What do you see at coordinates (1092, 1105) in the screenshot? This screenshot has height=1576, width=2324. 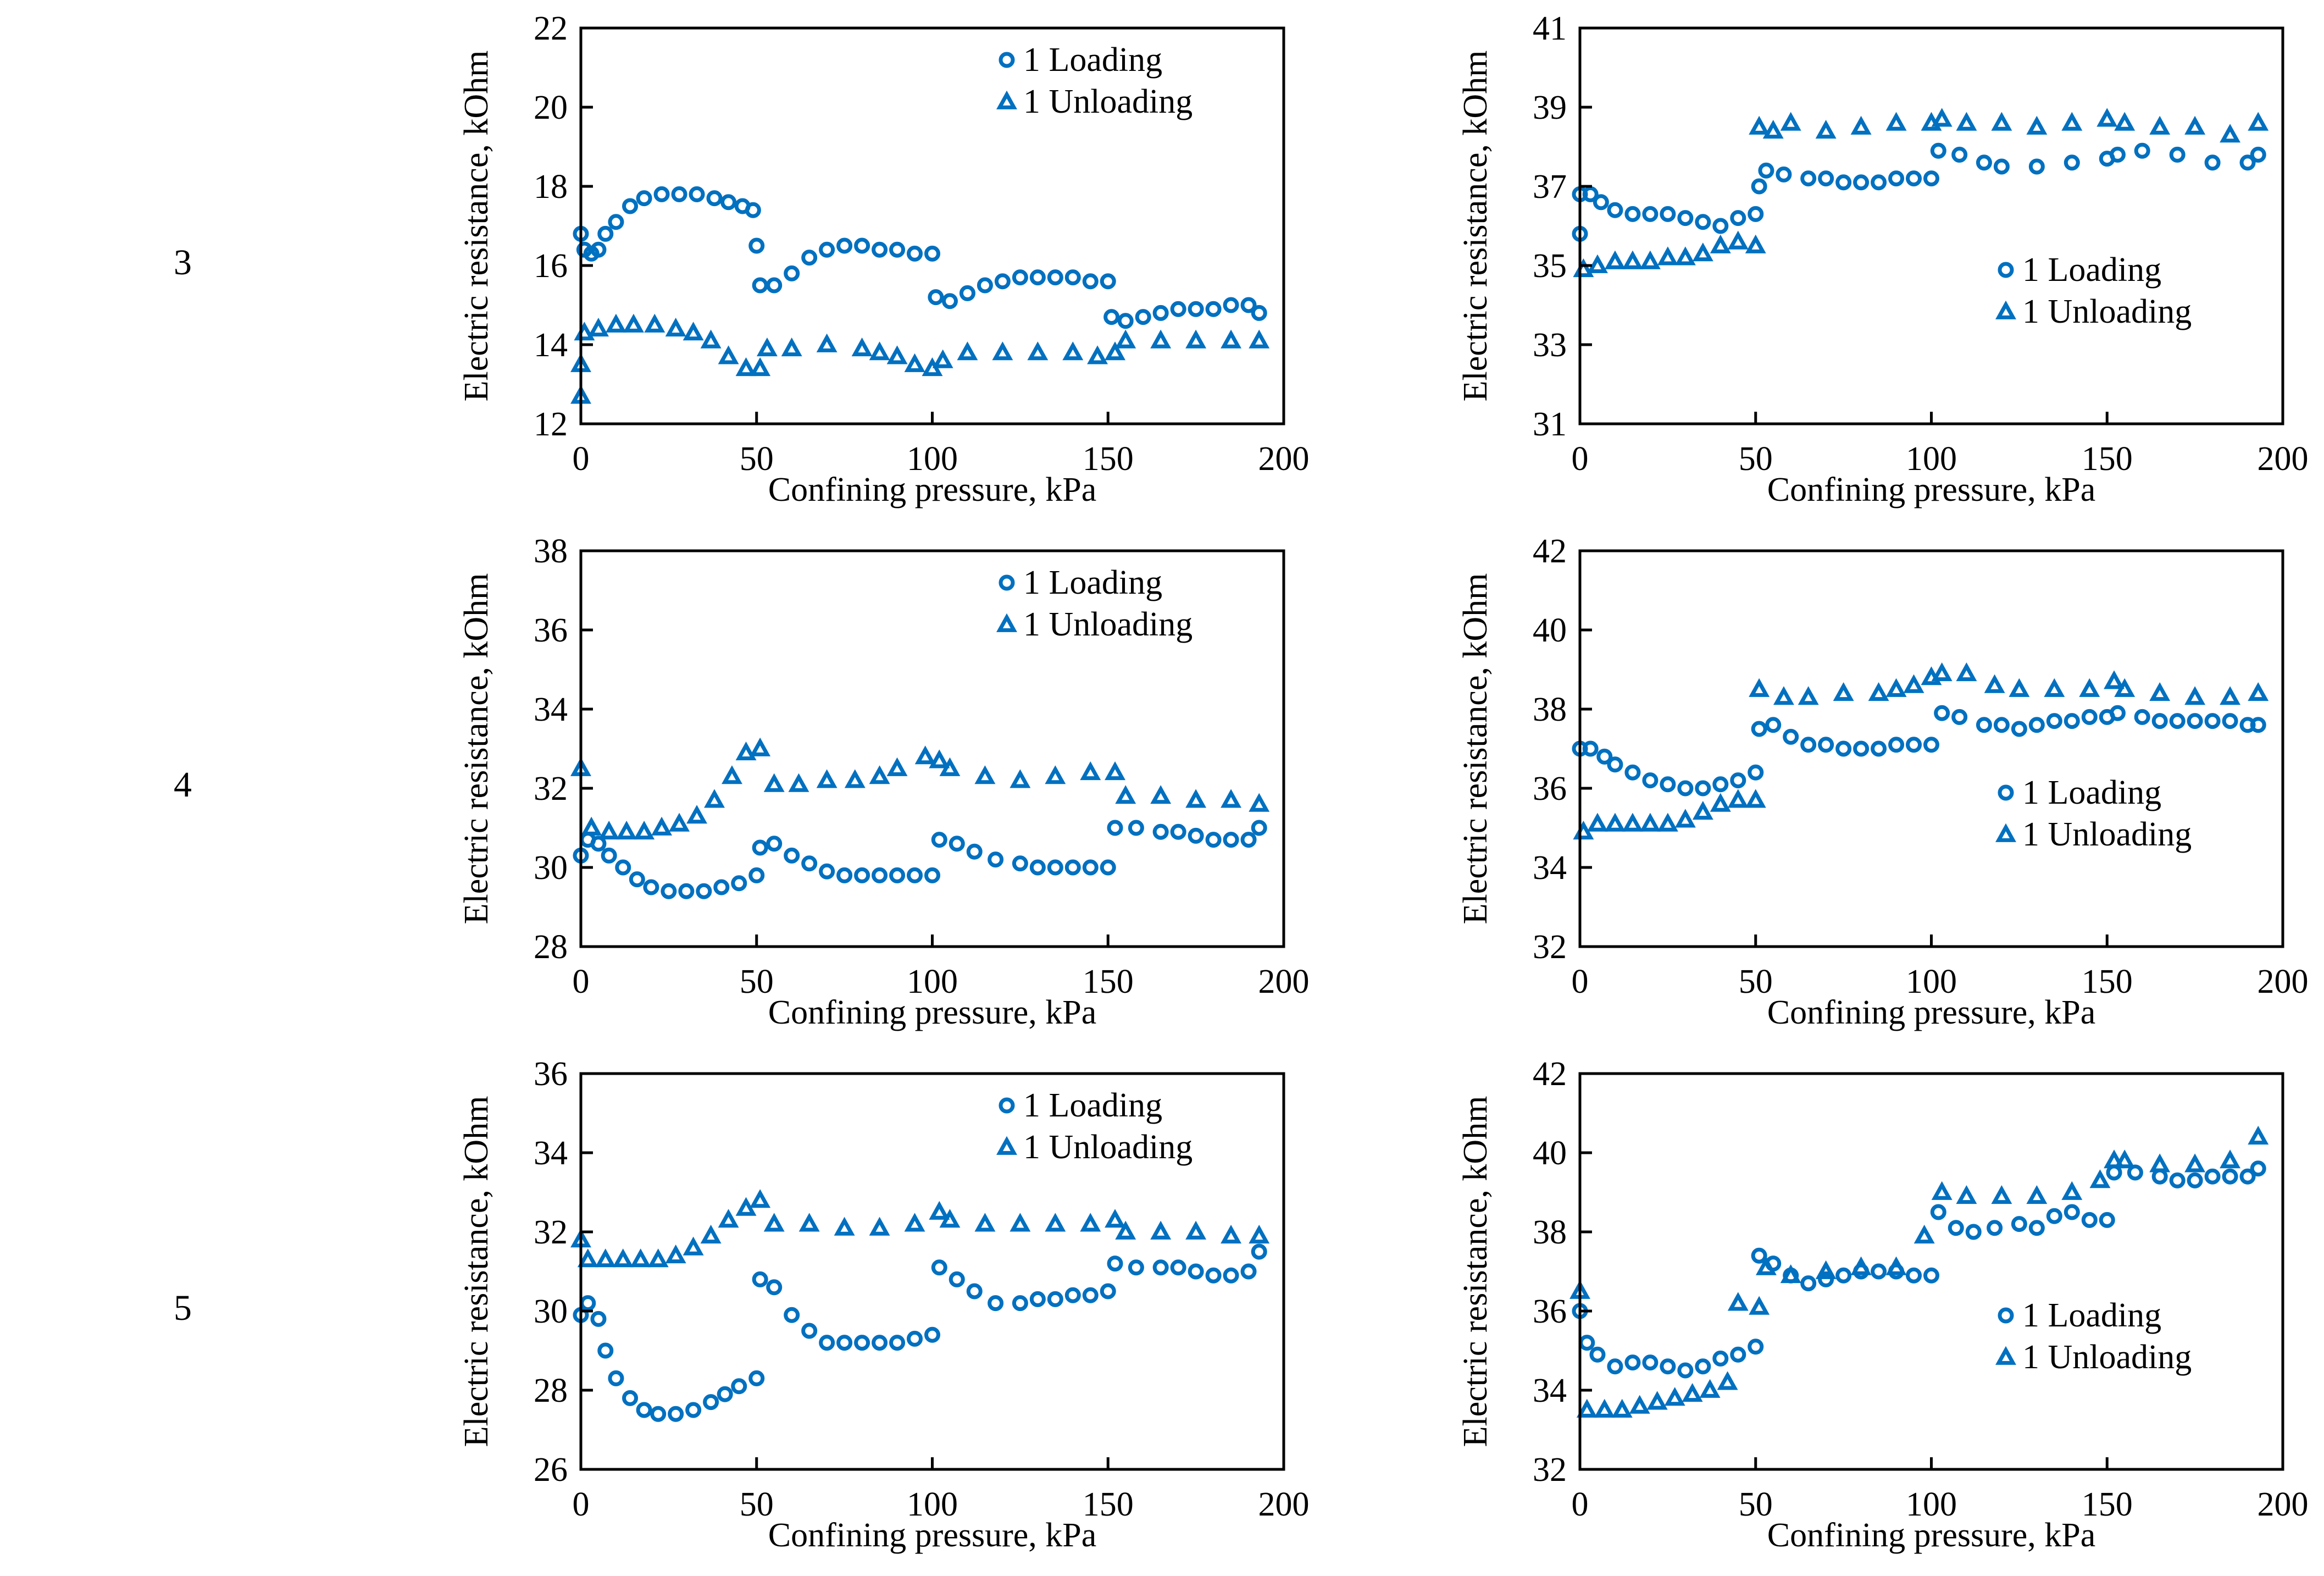 I see `legend-label: 1 Loading` at bounding box center [1092, 1105].